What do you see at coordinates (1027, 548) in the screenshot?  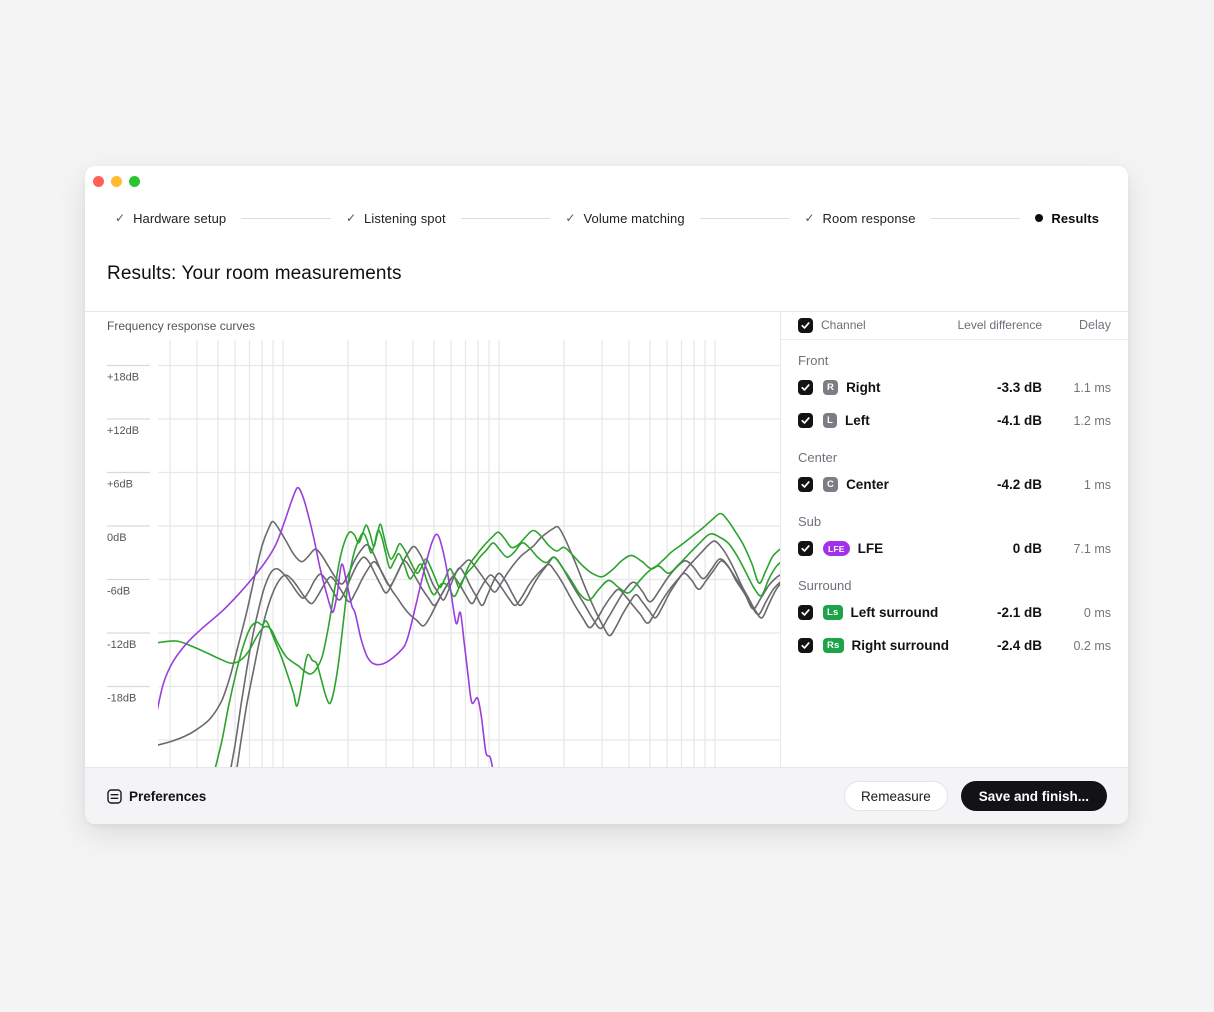 I see `level-difference-value: 0 dB` at bounding box center [1027, 548].